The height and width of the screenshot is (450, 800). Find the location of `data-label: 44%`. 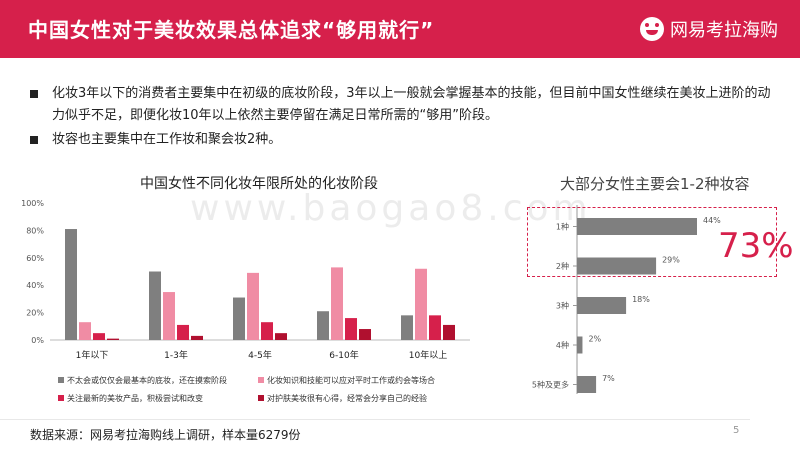

data-label: 44% is located at coordinates (712, 220).